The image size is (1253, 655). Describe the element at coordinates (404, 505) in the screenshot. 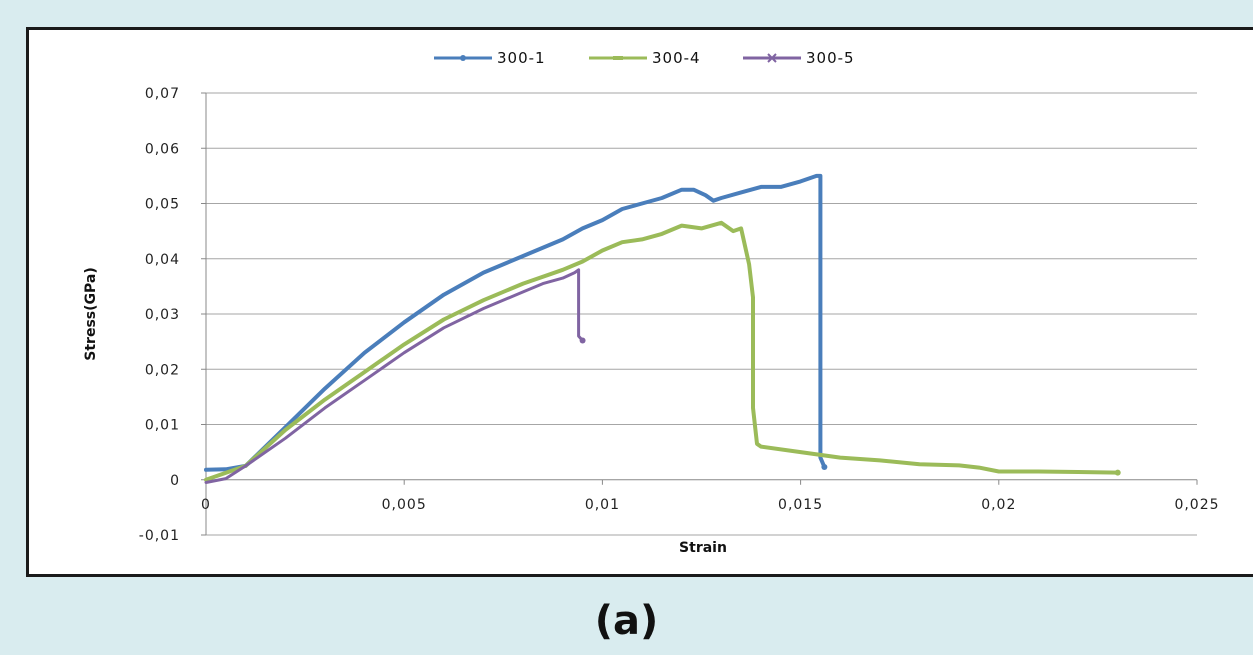

I see `x-tick-label-1: 0,005` at that location.